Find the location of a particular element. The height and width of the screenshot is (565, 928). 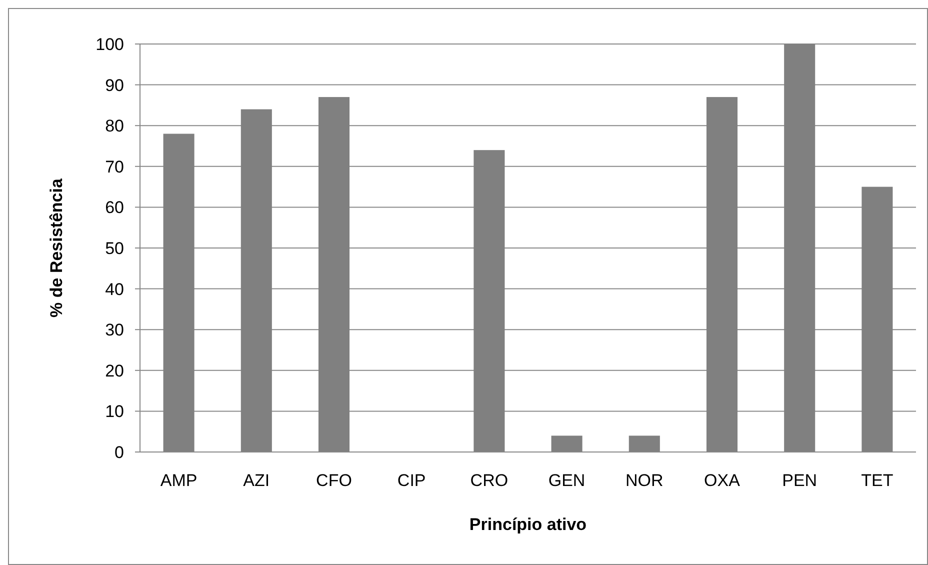

y-tick-label: 30 is located at coordinates (114, 330).